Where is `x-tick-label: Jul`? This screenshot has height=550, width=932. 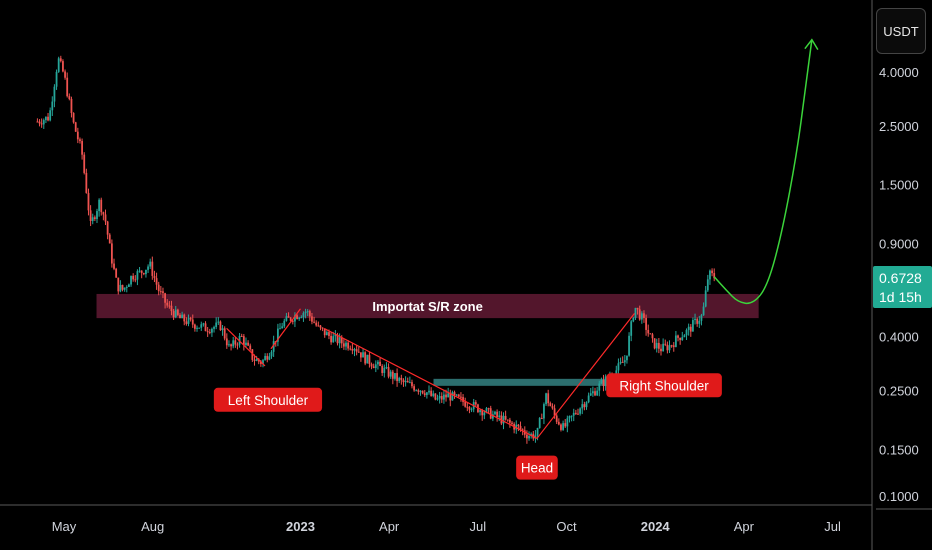
x-tick-label: Jul is located at coordinates (832, 526).